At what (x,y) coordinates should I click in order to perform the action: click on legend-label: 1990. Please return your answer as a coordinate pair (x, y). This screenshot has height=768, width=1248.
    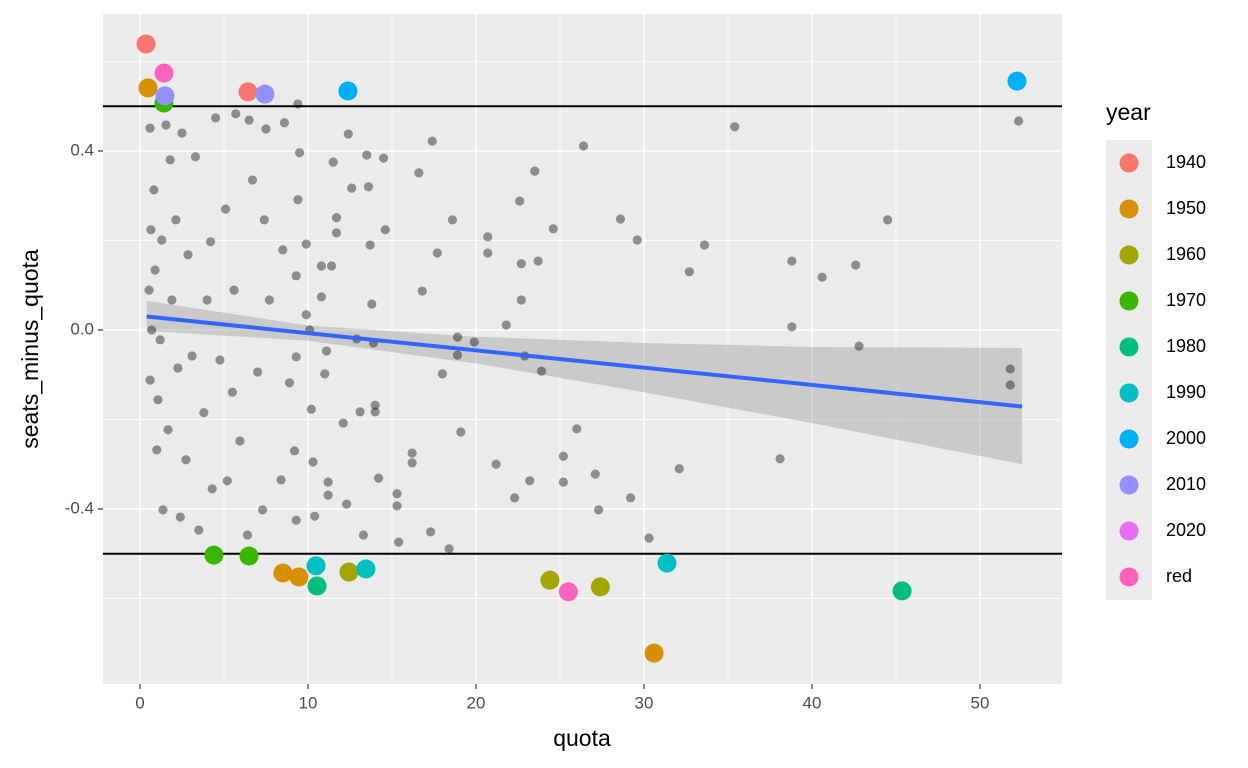
    Looking at the image, I should click on (1186, 392).